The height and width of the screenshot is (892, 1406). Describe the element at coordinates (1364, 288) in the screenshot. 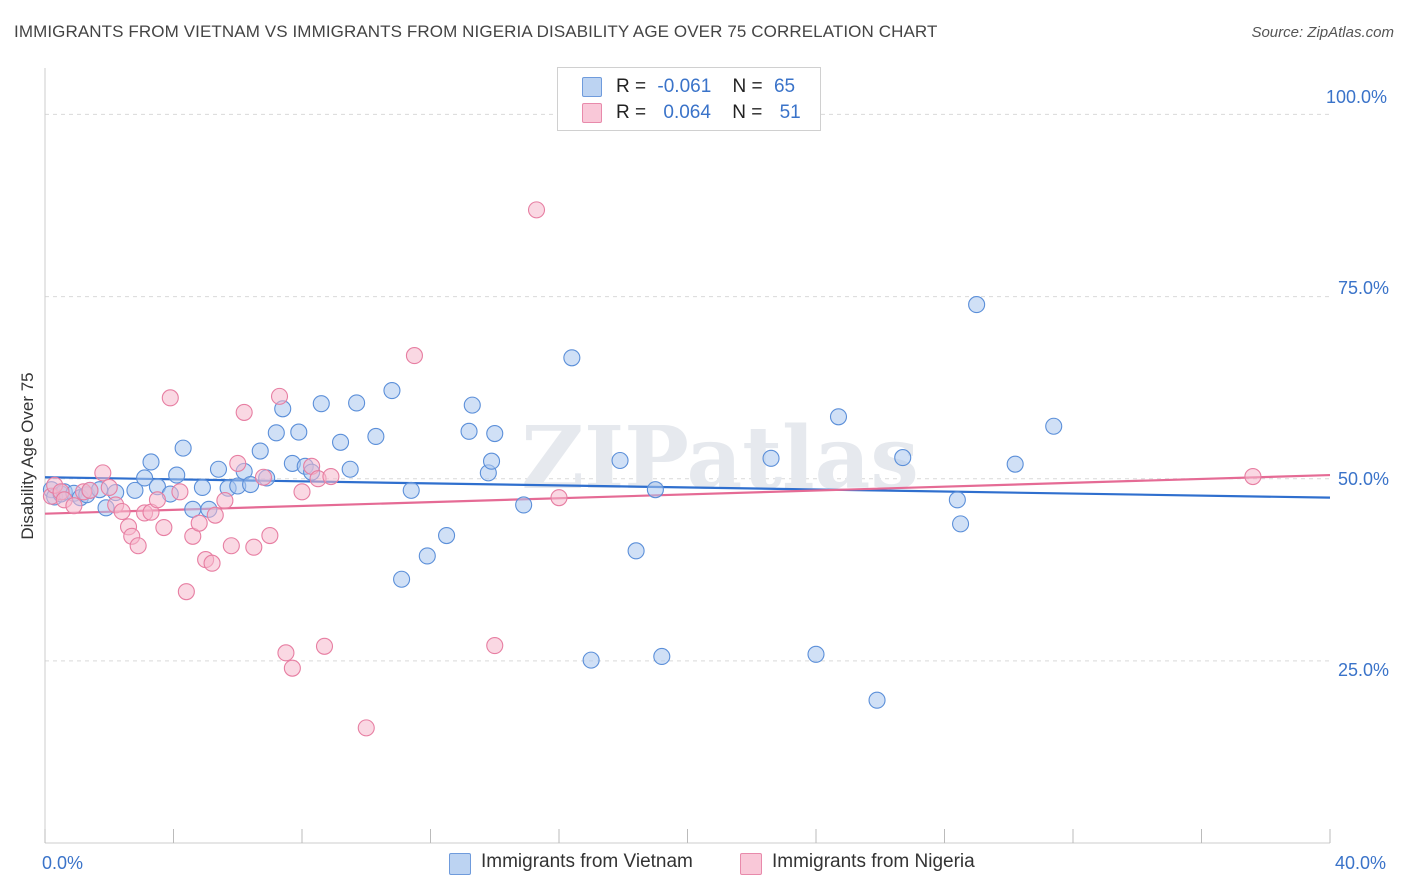

I see `y-tick-label: 75.0%` at that location.